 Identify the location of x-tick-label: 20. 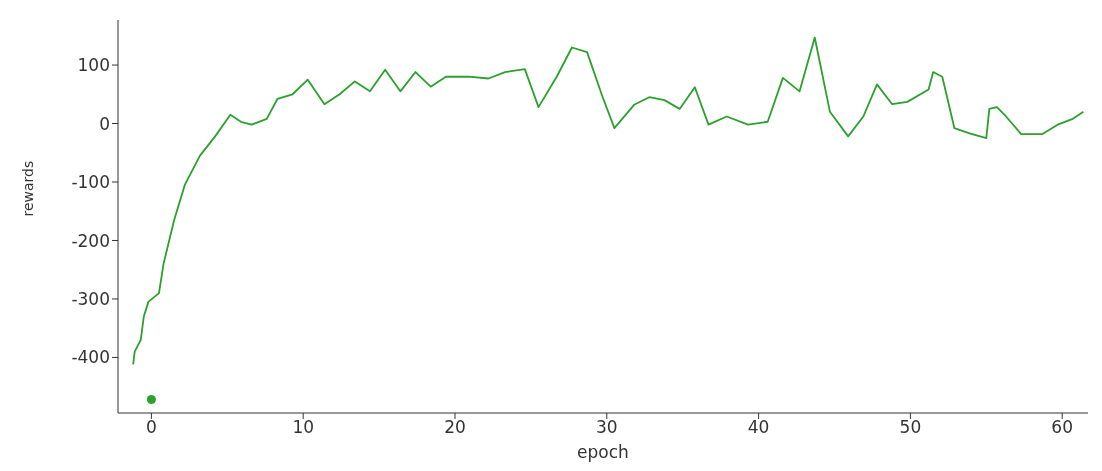
(455, 427).